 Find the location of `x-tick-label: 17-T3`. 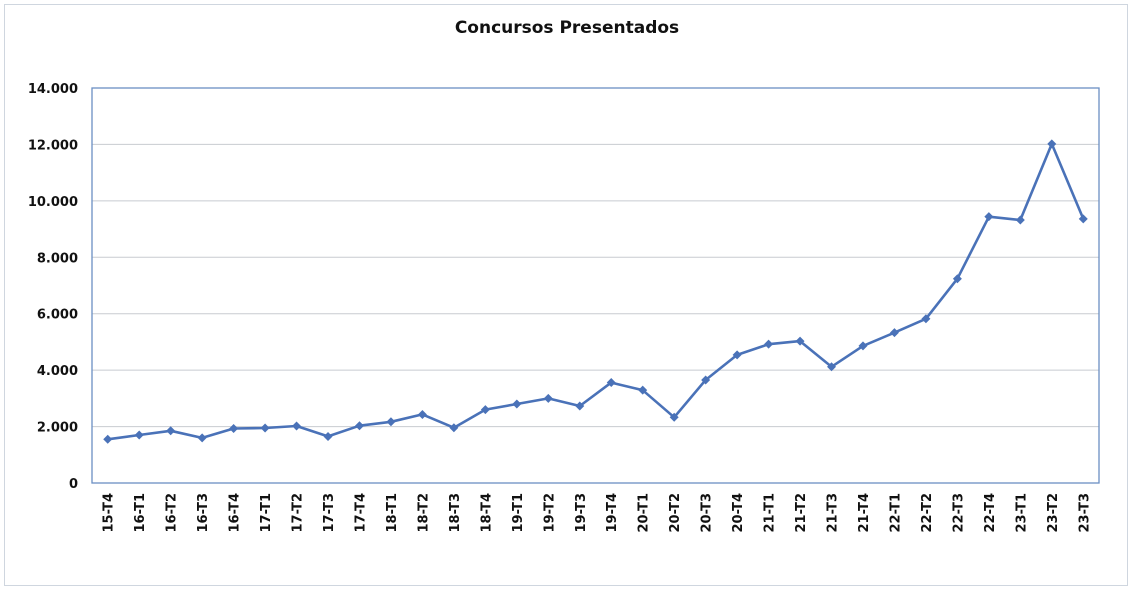

x-tick-label: 17-T3 is located at coordinates (329, 513).